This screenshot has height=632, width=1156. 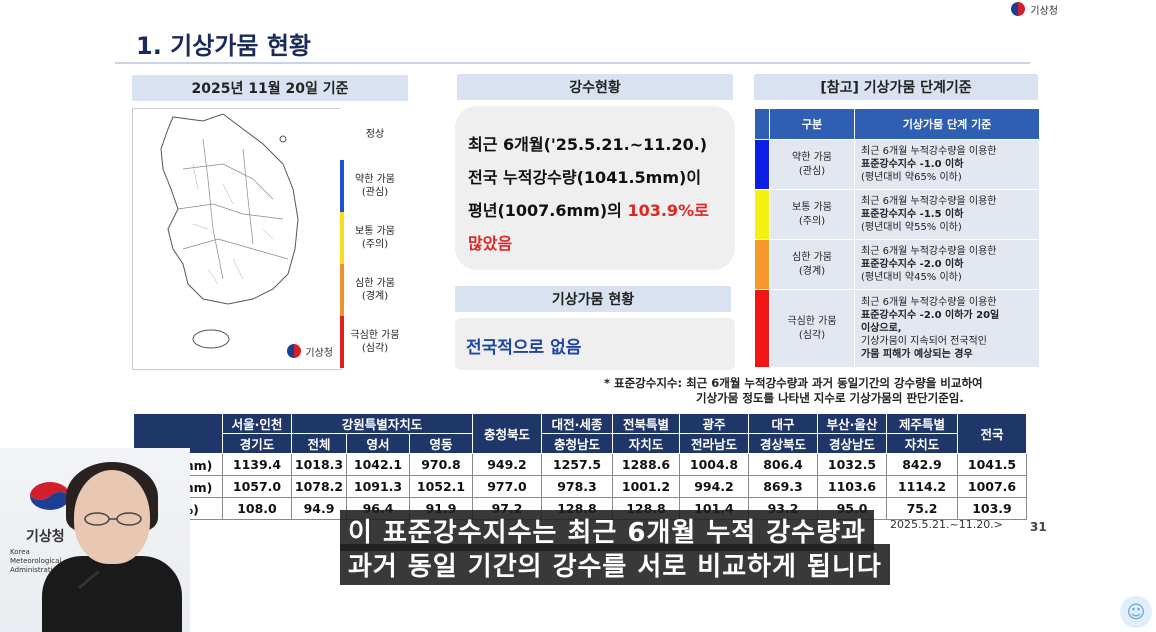 I want to click on glasses-icon, so click(x=113, y=519).